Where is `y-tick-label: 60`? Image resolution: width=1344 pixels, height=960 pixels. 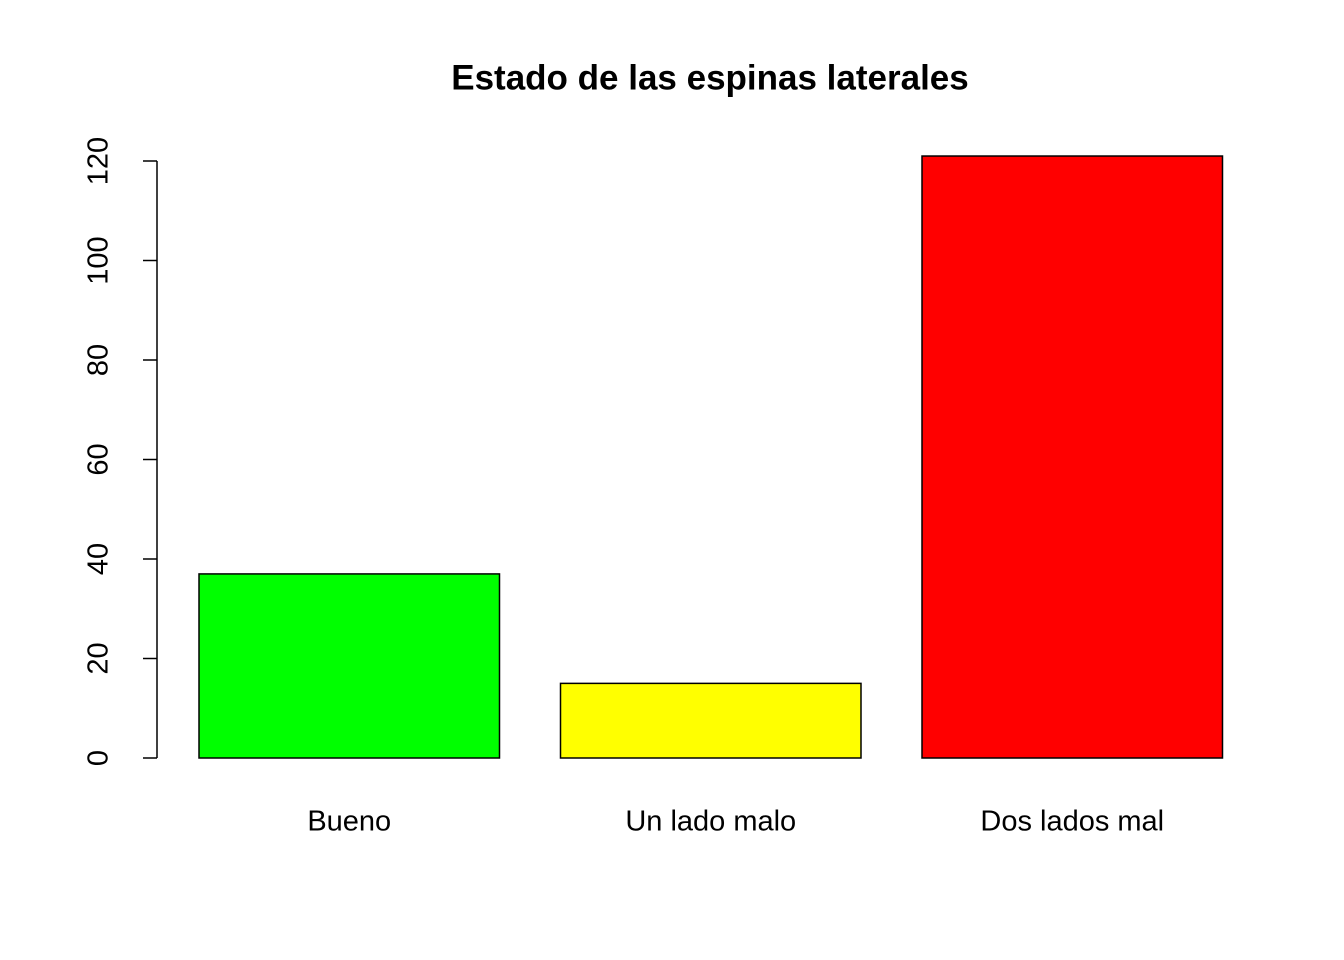 y-tick-label: 60 is located at coordinates (99, 459).